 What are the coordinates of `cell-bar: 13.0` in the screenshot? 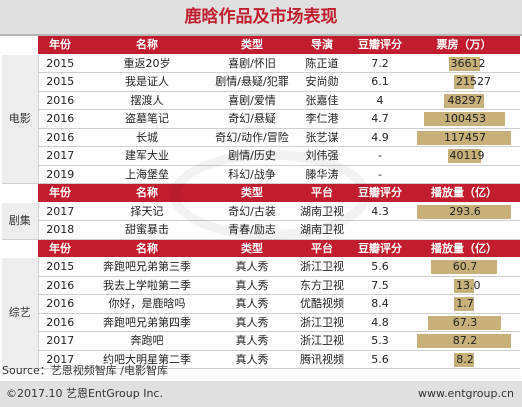 It's located at (464, 285).